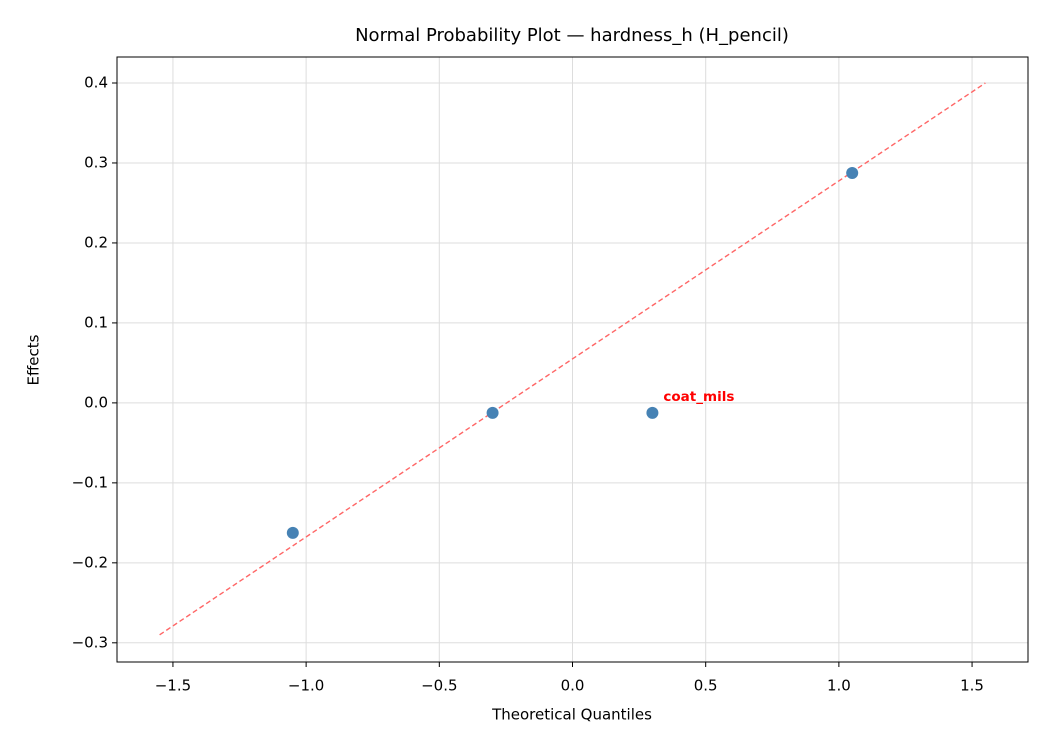  What do you see at coordinates (698, 397) in the screenshot?
I see `annotation: coat_mils` at bounding box center [698, 397].